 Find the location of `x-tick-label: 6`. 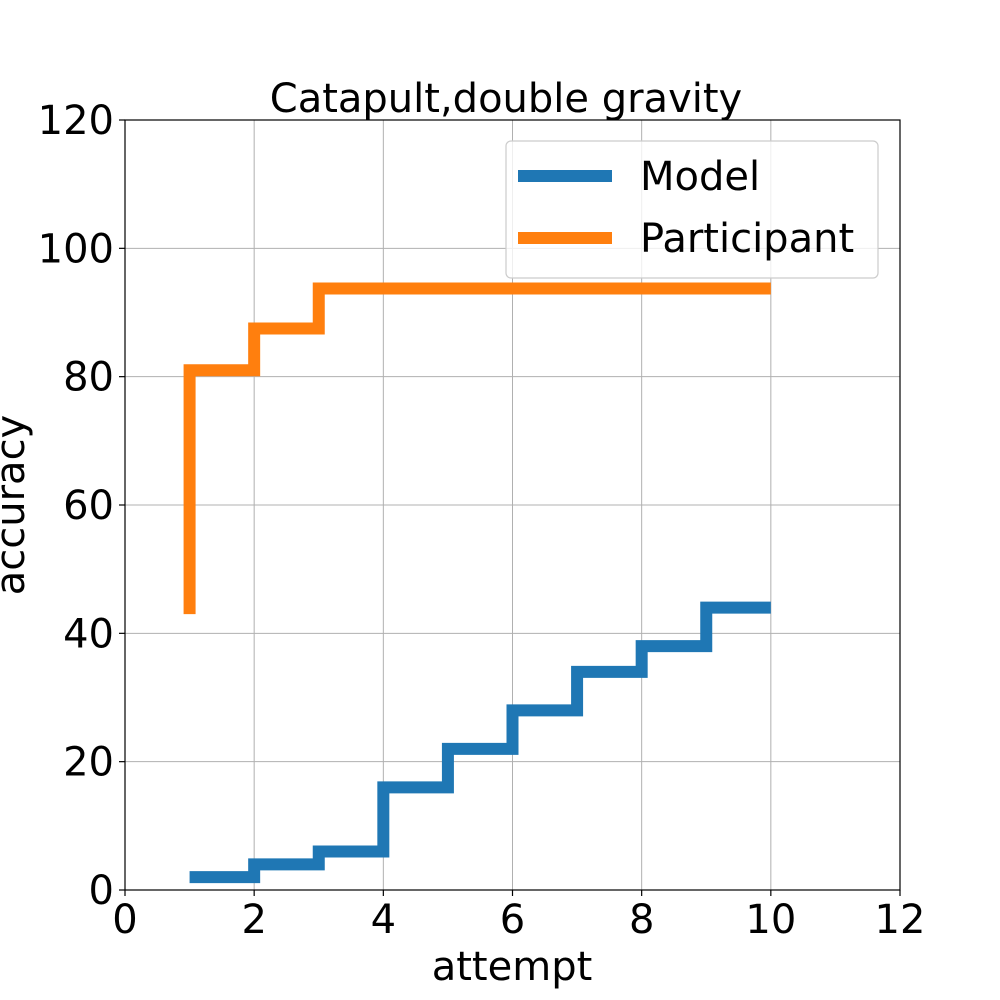

x-tick-label: 6 is located at coordinates (512, 920).